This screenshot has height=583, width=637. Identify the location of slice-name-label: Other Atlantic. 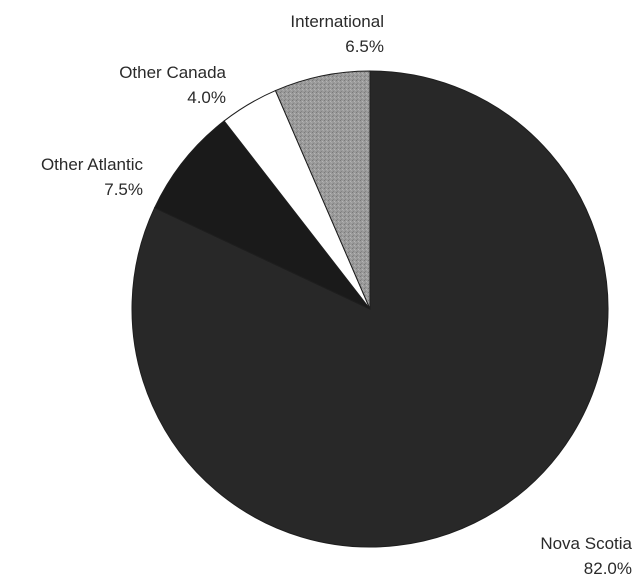
(92, 164).